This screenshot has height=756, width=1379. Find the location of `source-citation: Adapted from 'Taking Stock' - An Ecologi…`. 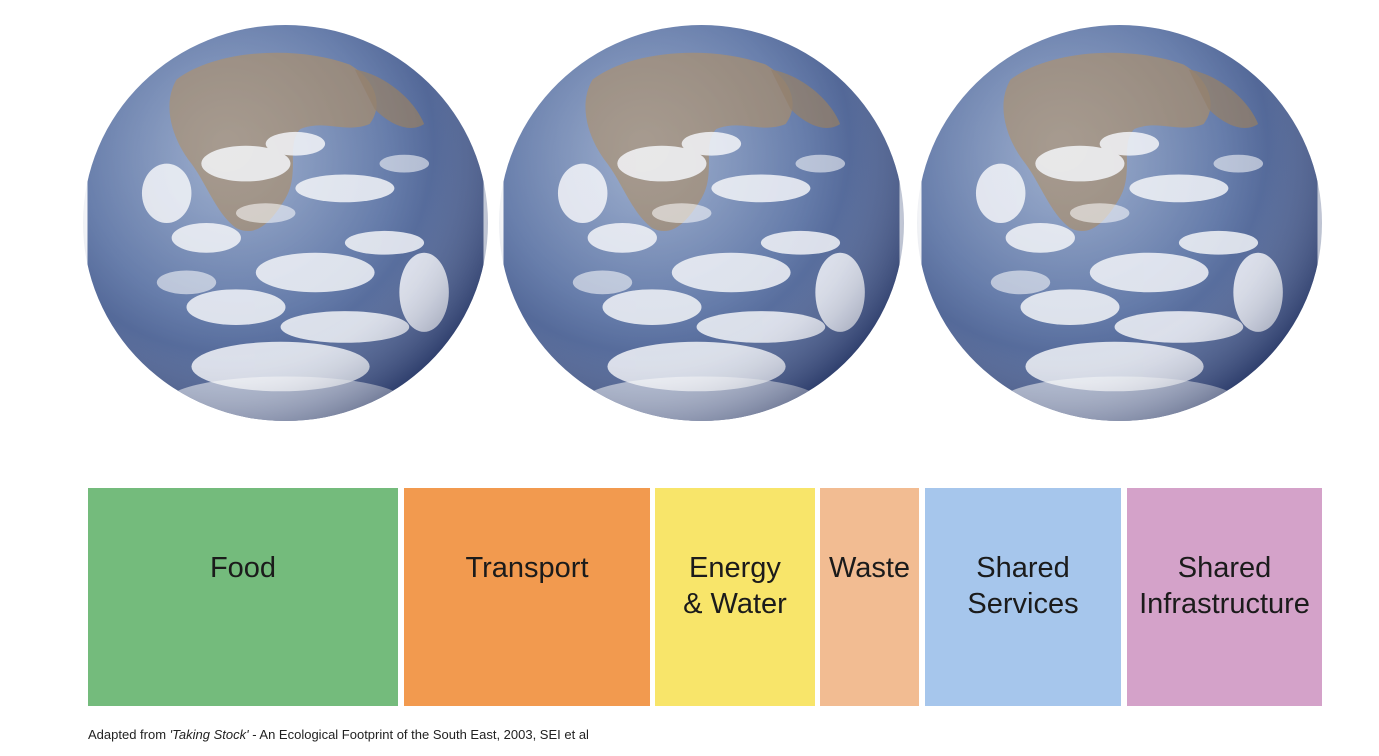

source-citation: Adapted from 'Taking Stock' - An Ecologi… is located at coordinates (338, 734).